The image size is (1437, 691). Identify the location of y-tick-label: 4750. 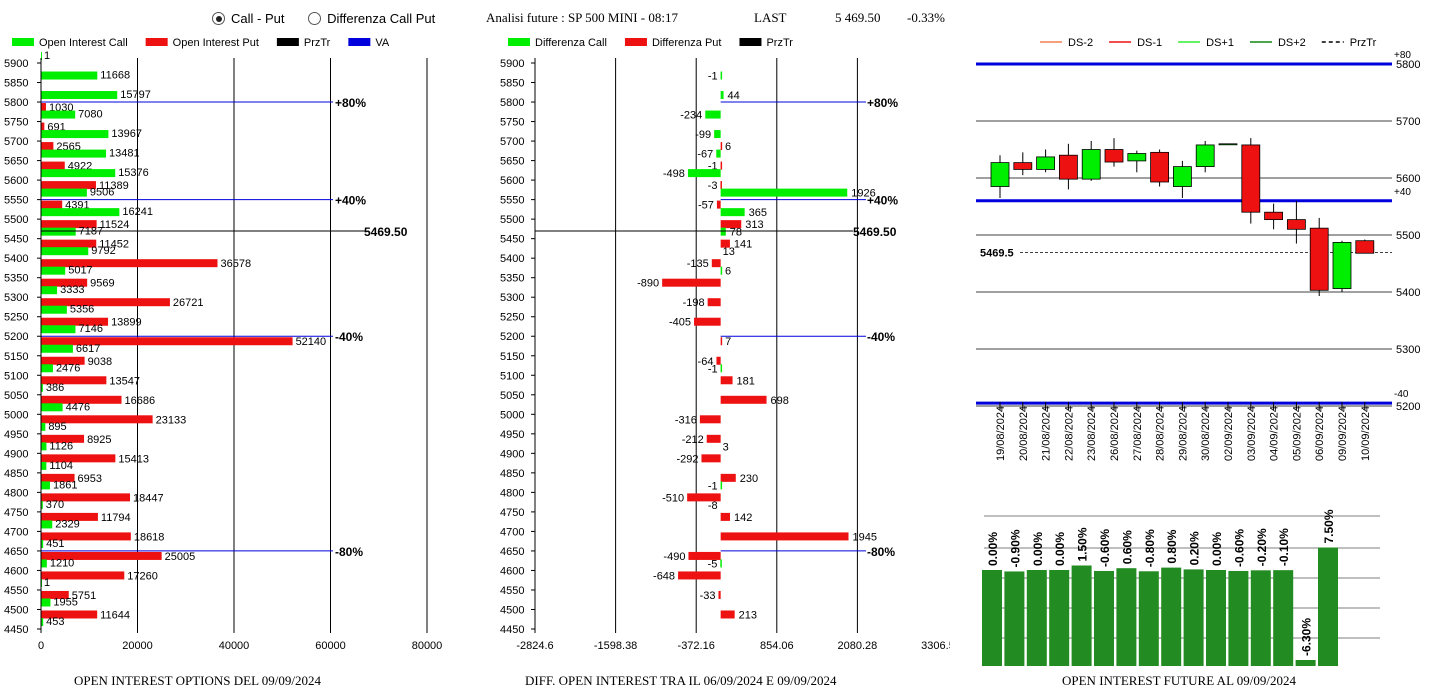
(16, 513).